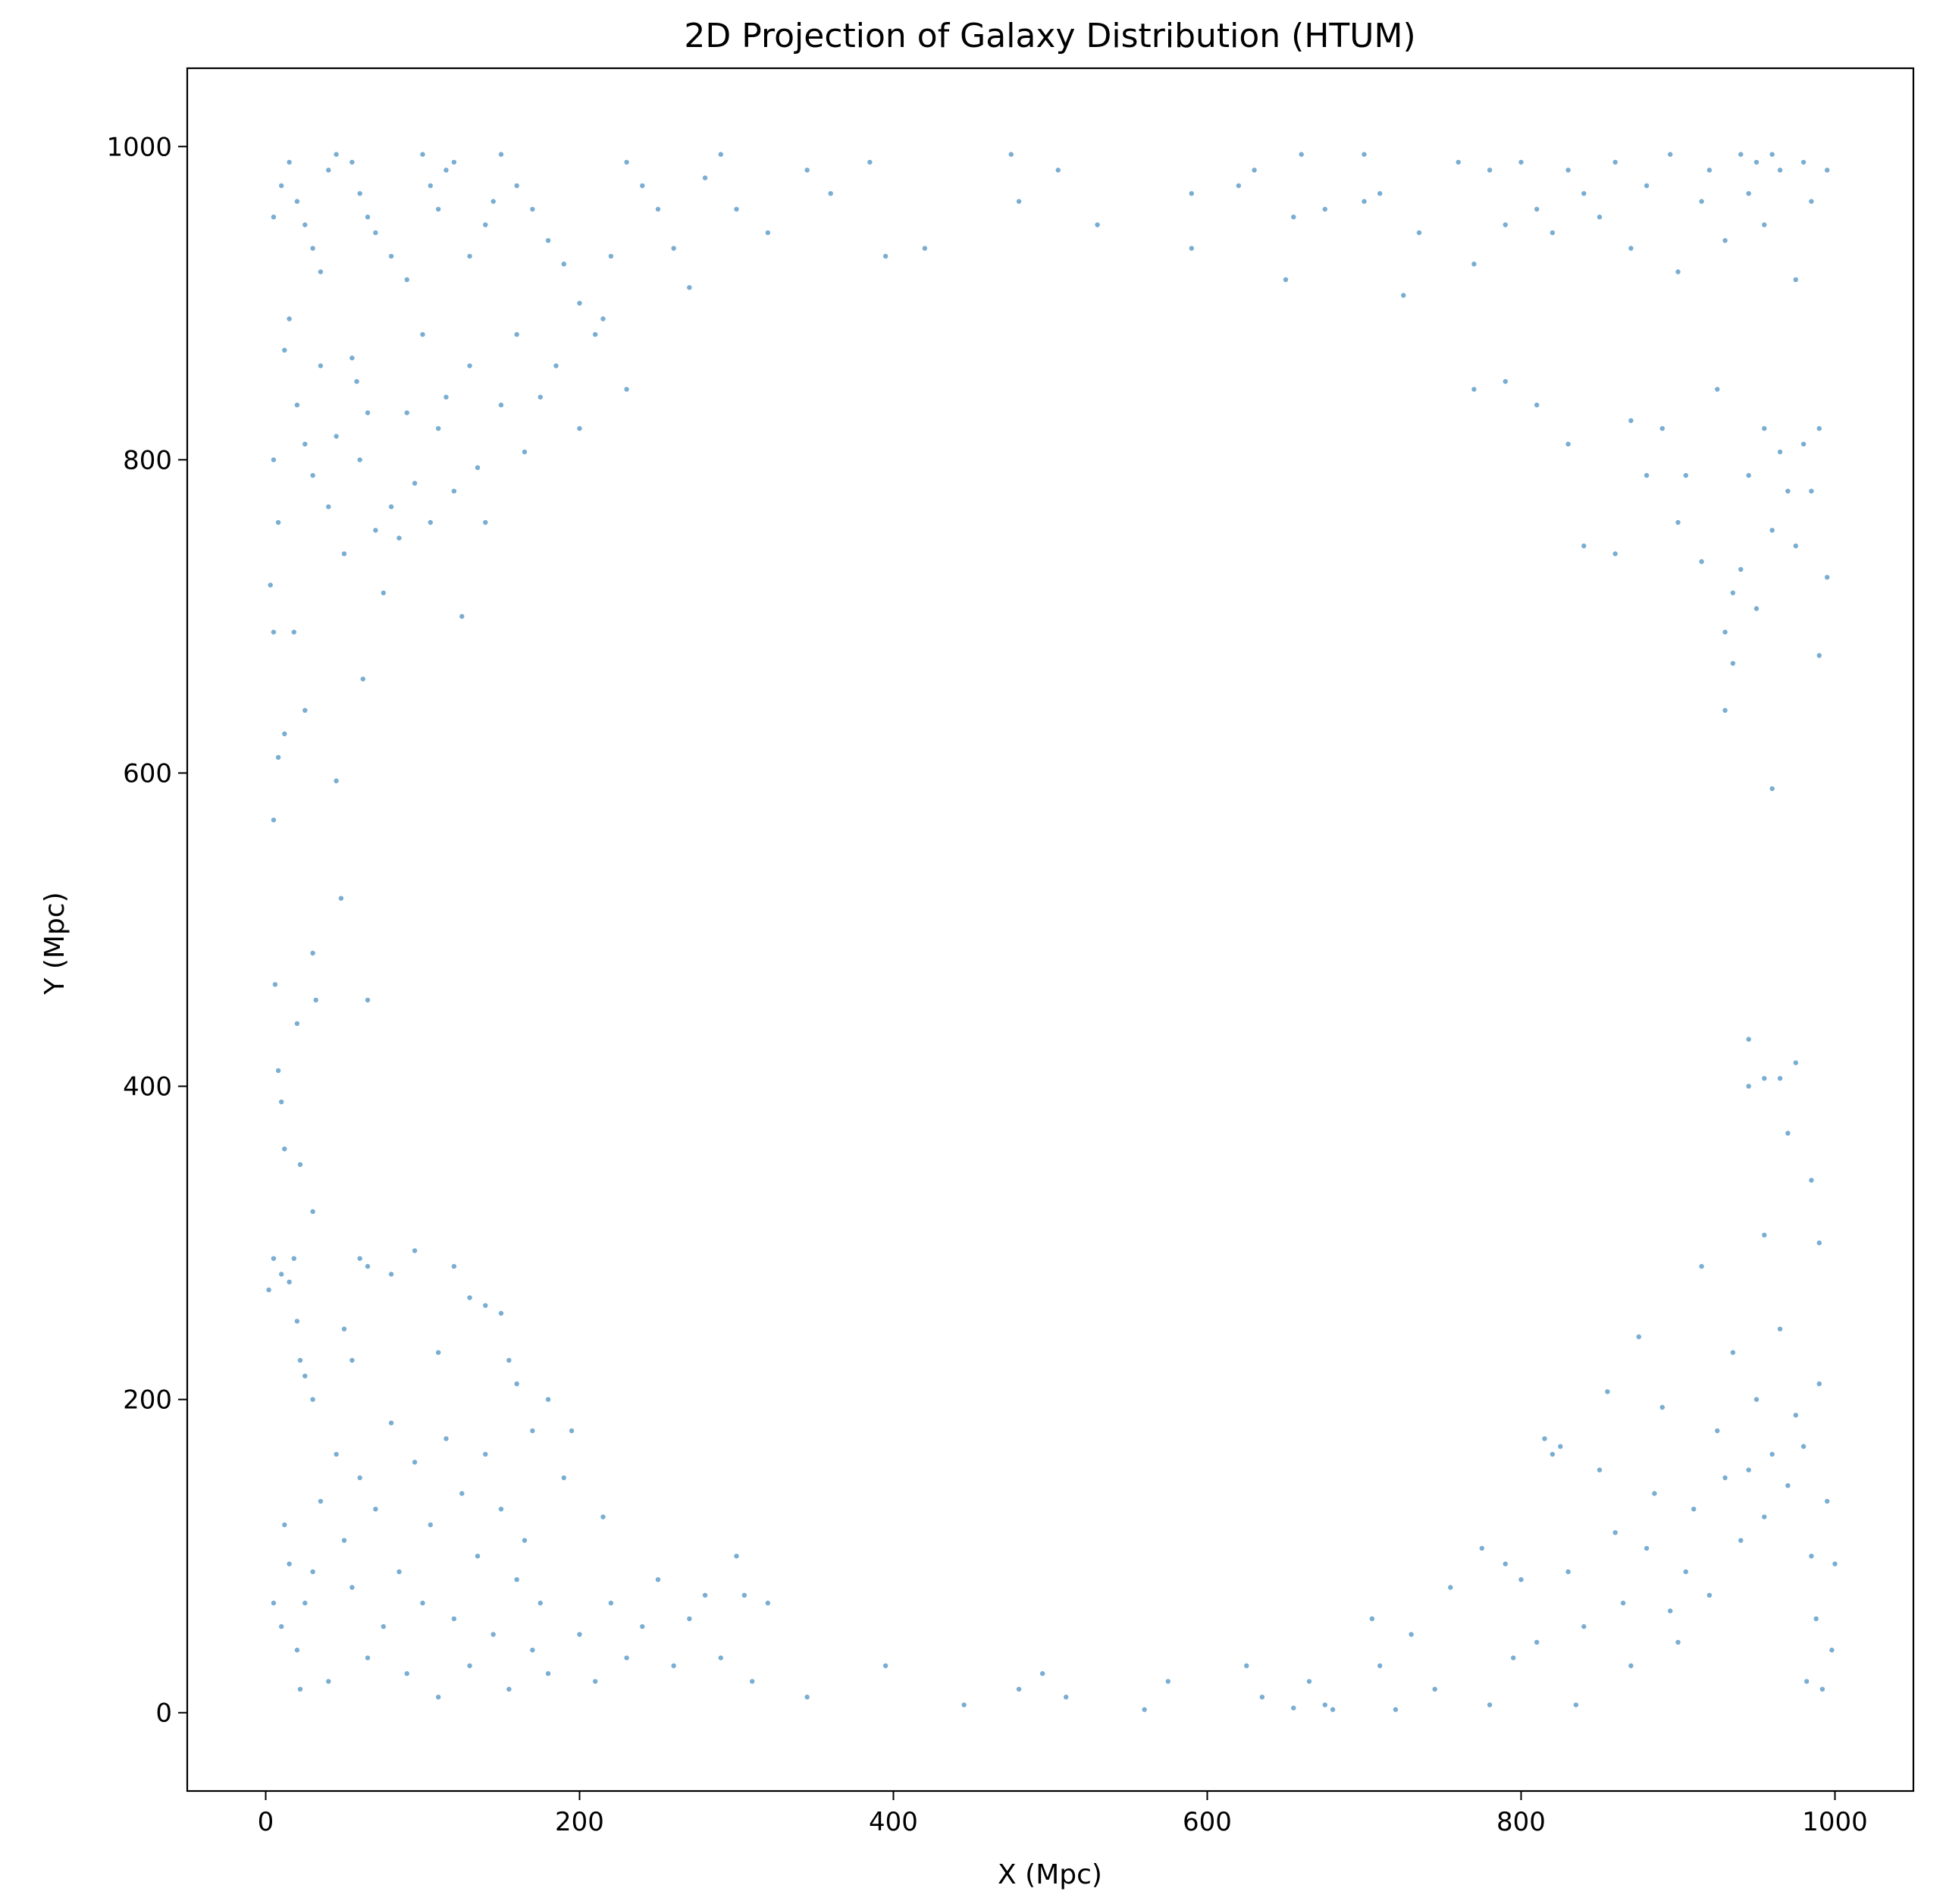 The width and height of the screenshot is (1946, 1904). I want to click on y-axis-label: Y (Mpc), so click(55, 943).